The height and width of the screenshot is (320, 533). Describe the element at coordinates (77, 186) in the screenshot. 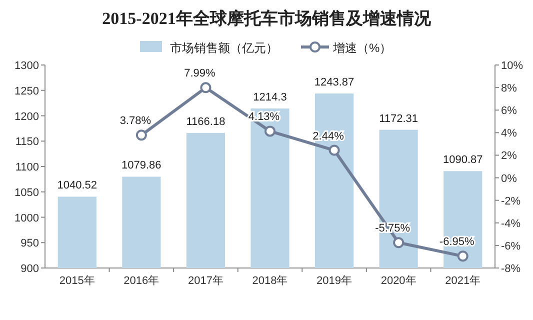

I see `data-label: 1040.52` at that location.